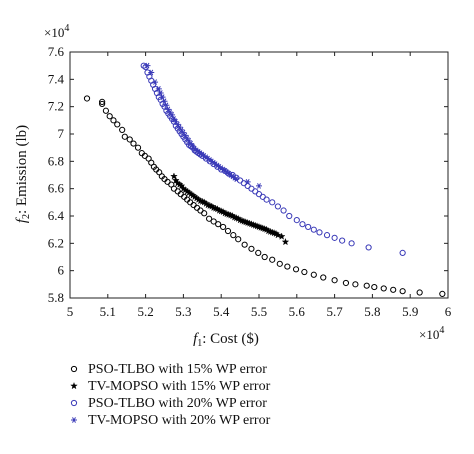 The image size is (474, 454). Describe the element at coordinates (56, 215) in the screenshot. I see `y-tick-label: 6.4` at that location.